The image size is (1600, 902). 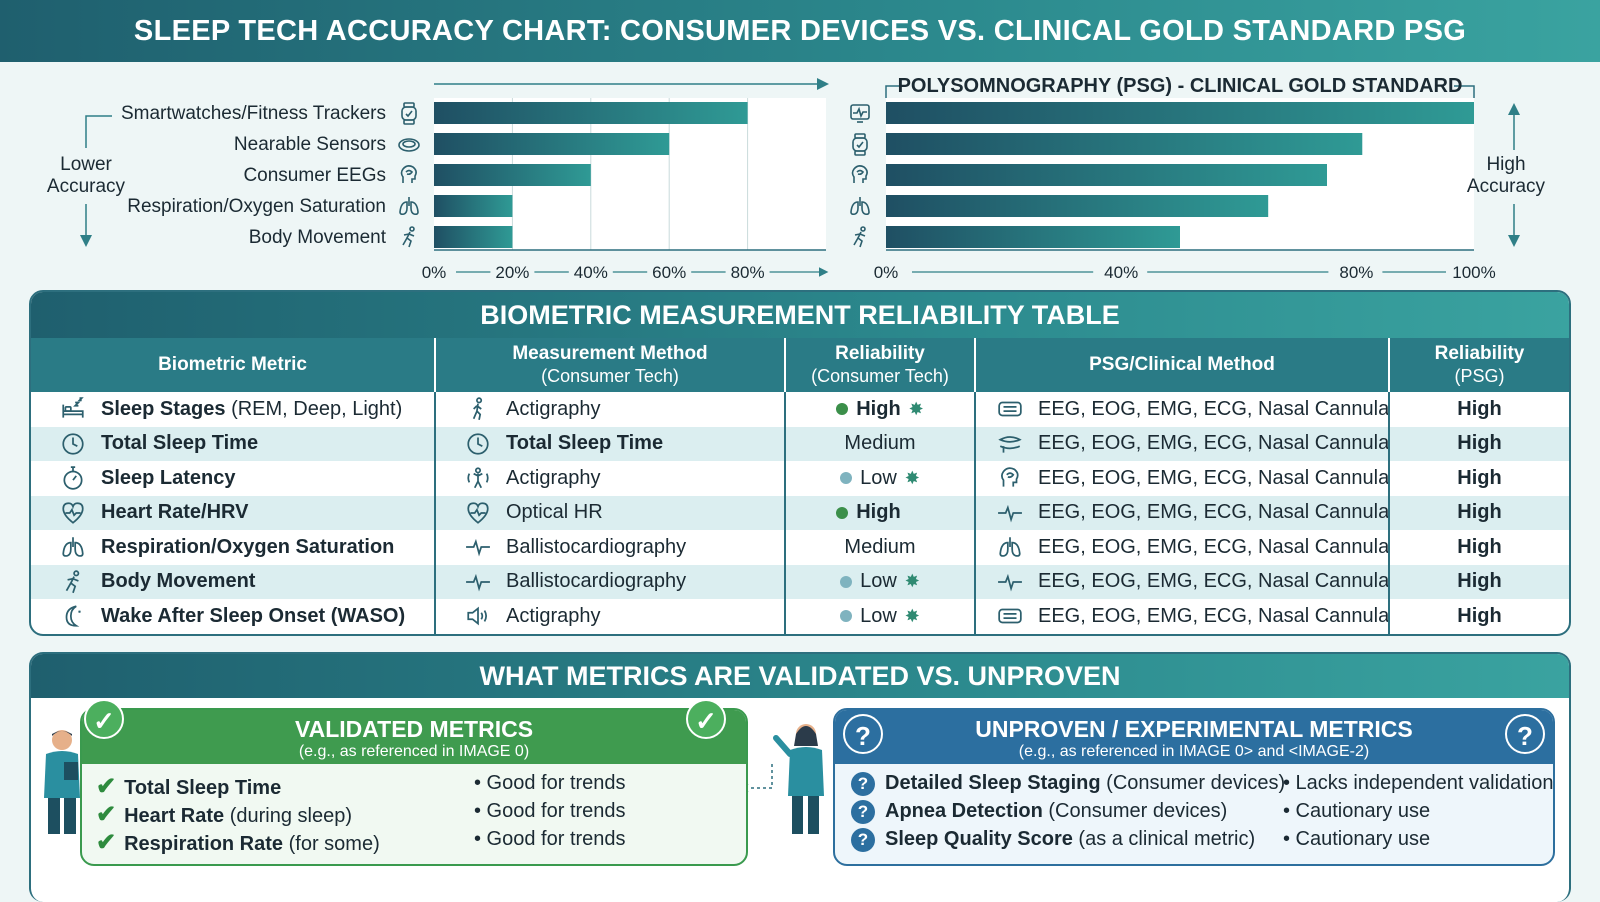 I want to click on stopwatch-icon, so click(x=73, y=478).